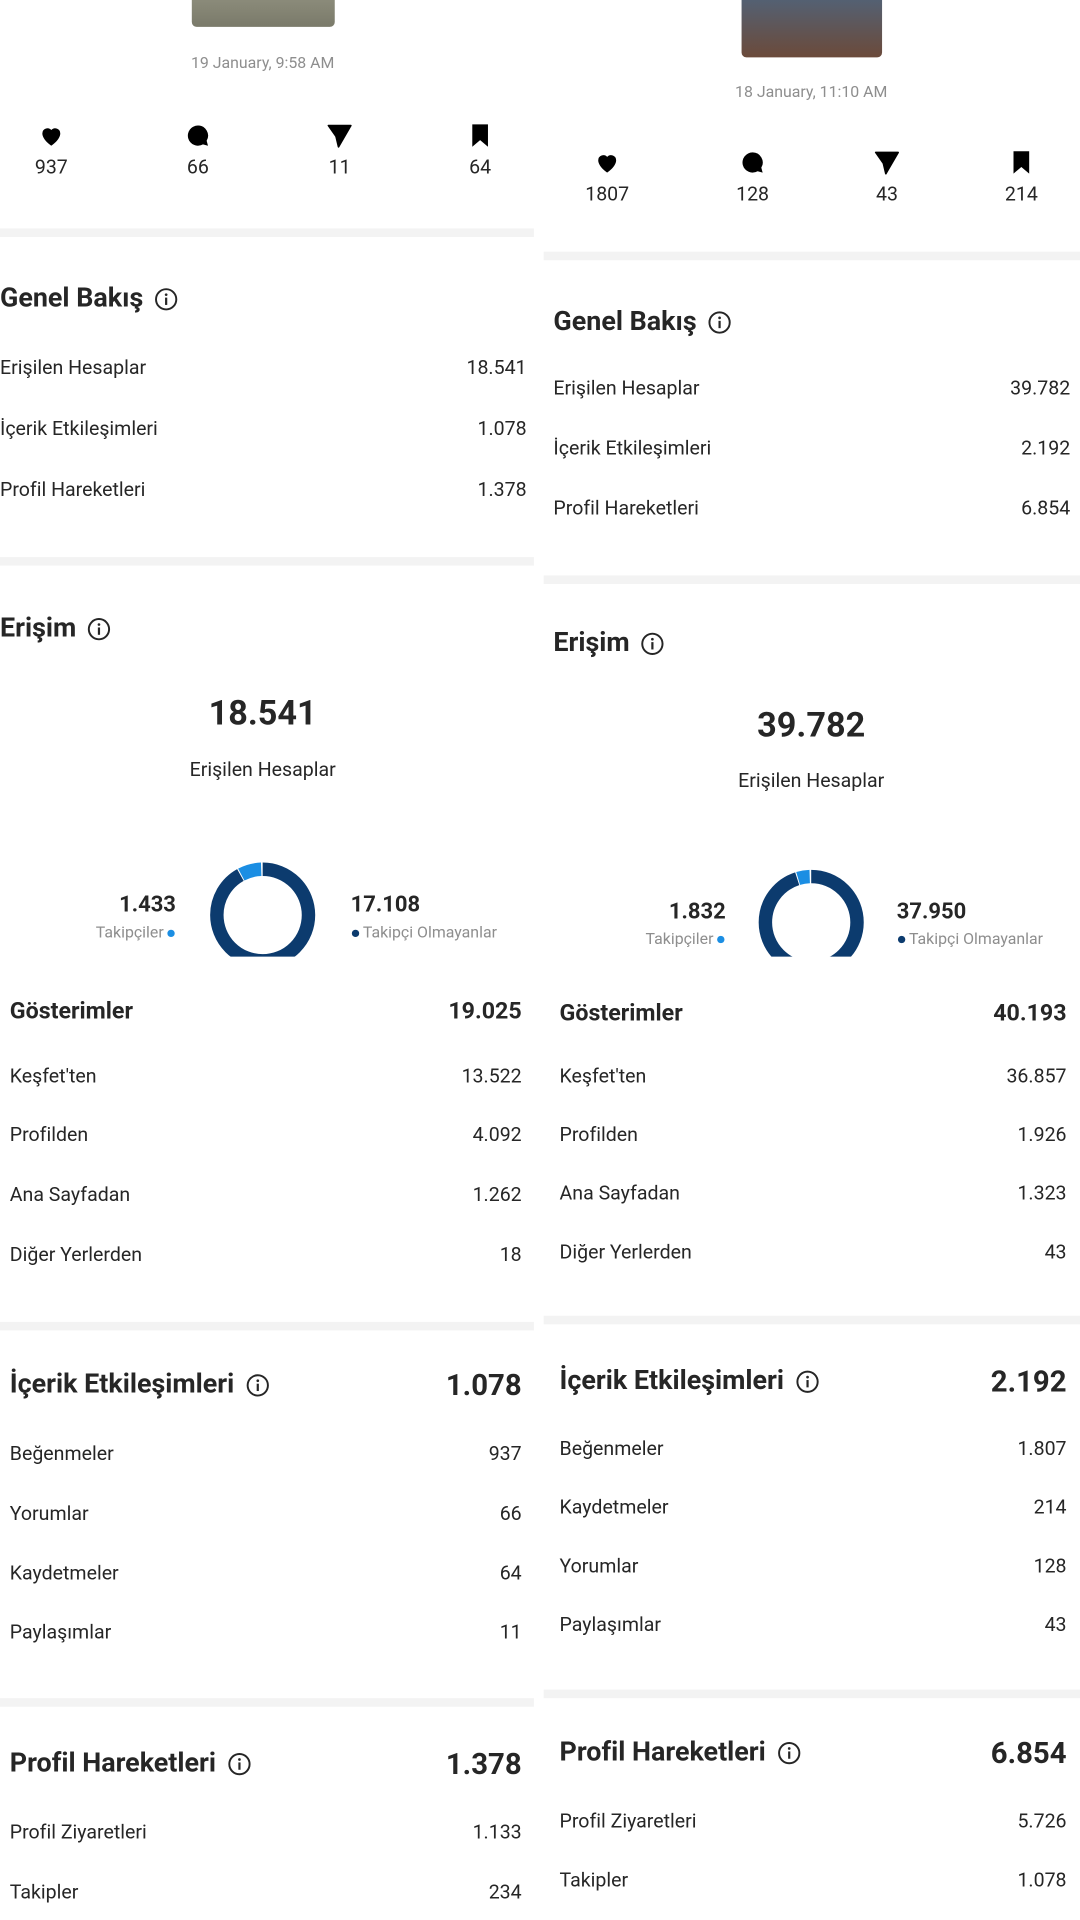 Image resolution: width=1080 pixels, height=1920 pixels. What do you see at coordinates (49, 1513) in the screenshot?
I see `row-label: Yorumlar` at bounding box center [49, 1513].